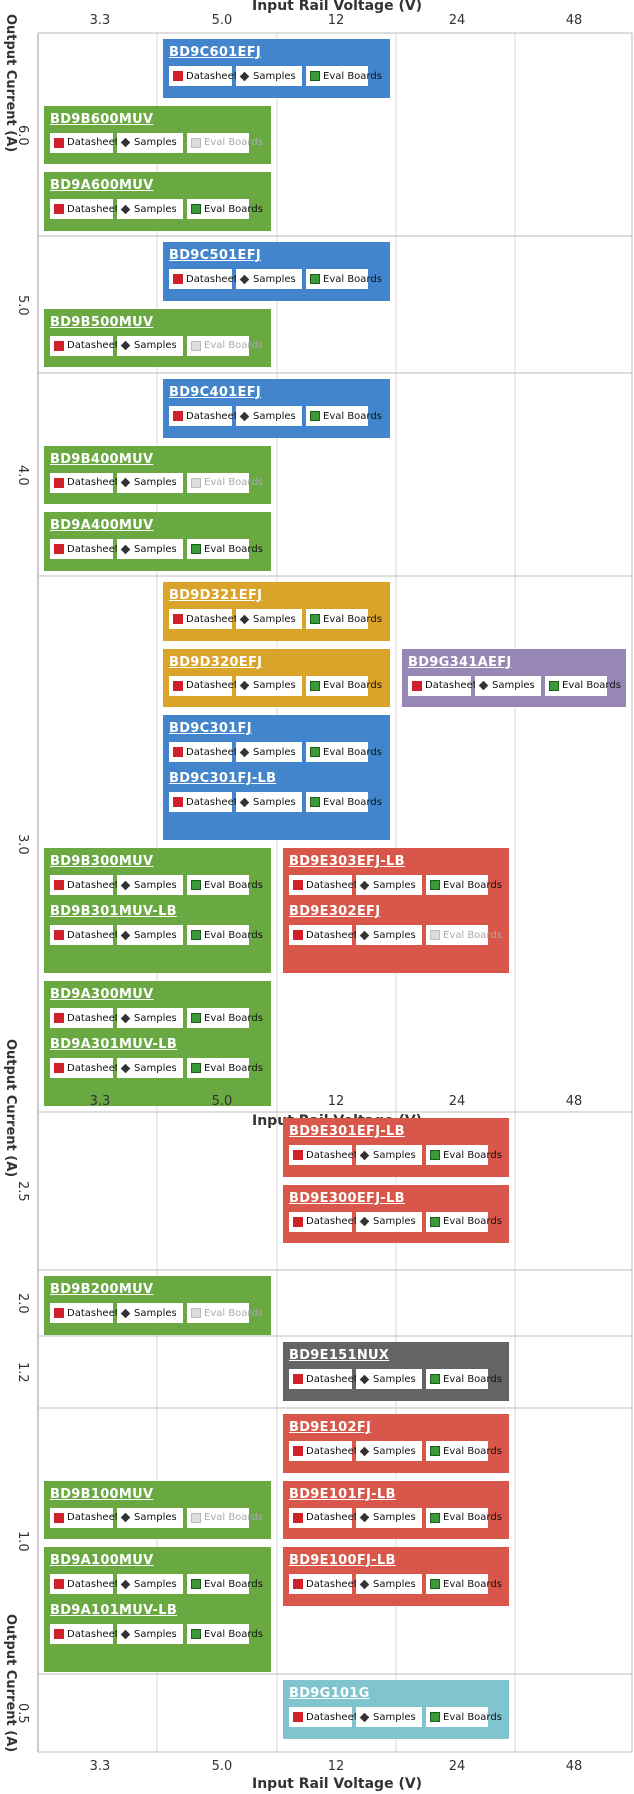  What do you see at coordinates (347, 861) in the screenshot?
I see `product-link: BD9E303EFJ-LB` at bounding box center [347, 861].